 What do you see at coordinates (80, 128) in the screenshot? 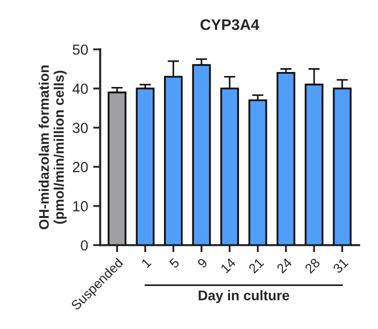
I see `y-tick-label: 30` at bounding box center [80, 128].